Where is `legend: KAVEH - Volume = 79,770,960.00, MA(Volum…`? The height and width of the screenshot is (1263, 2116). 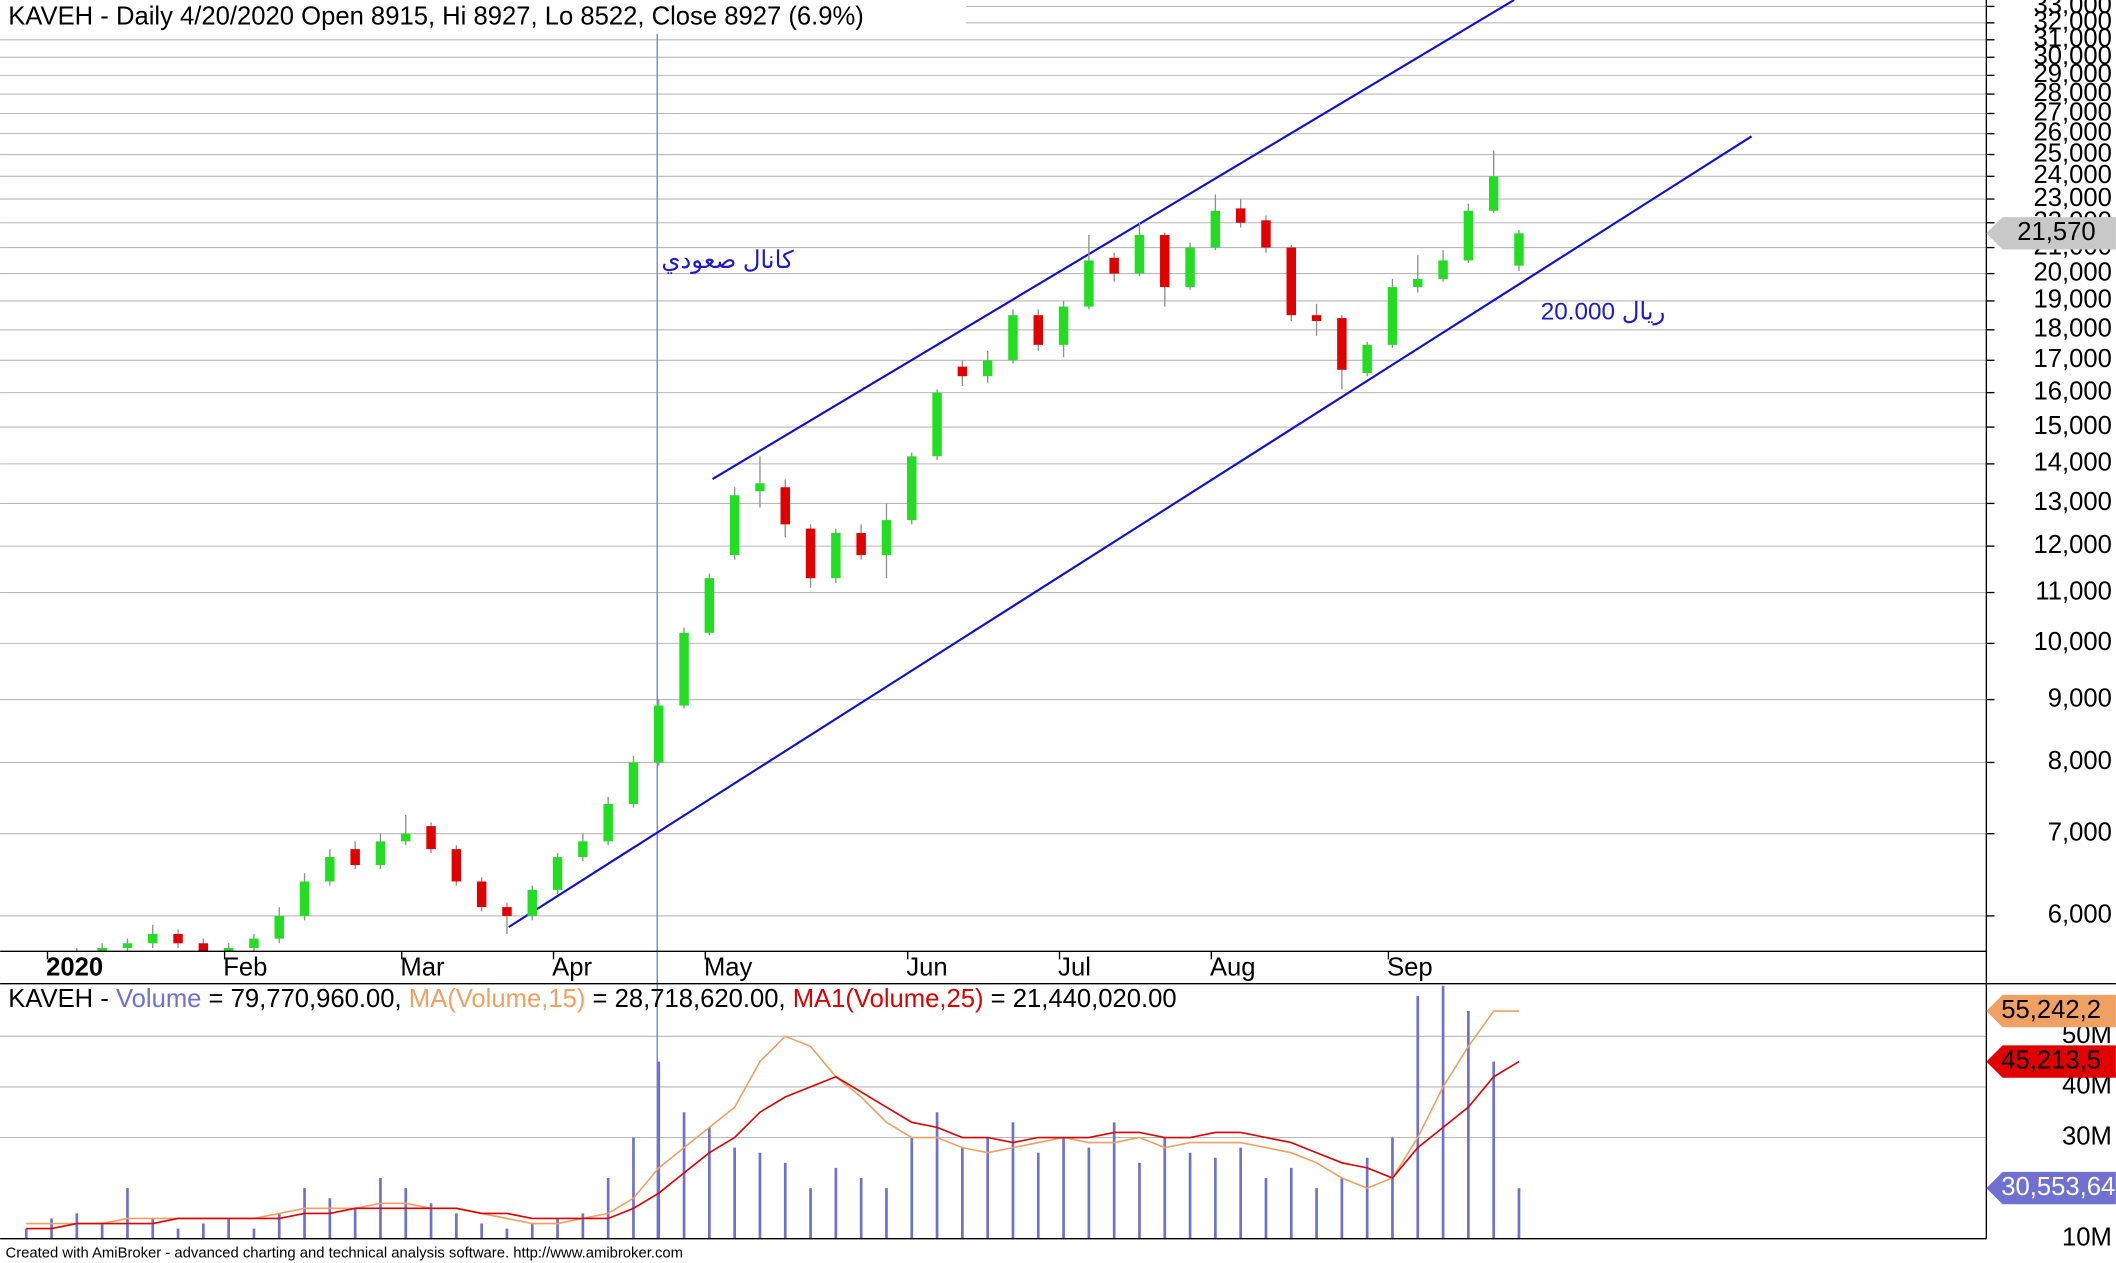 legend: KAVEH - Volume = 79,770,960.00, MA(Volum… is located at coordinates (592, 999).